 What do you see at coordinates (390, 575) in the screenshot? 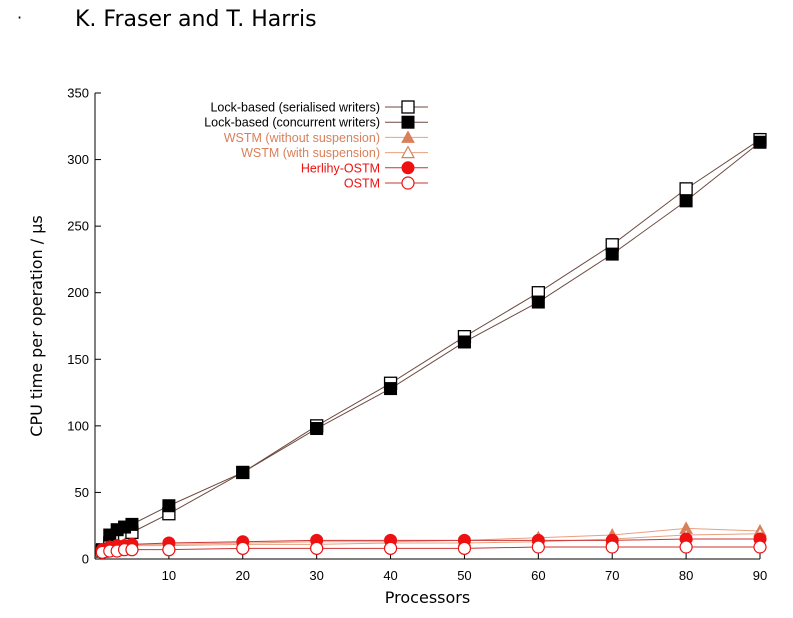
I see `x-tick-label: 40` at bounding box center [390, 575].